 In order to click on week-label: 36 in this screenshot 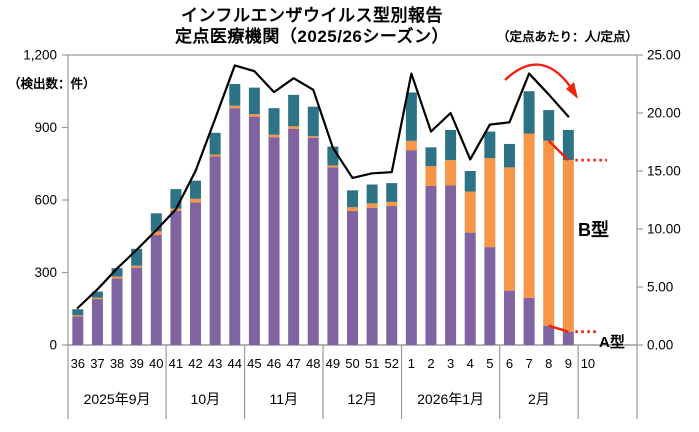, I will do `click(78, 363)`.